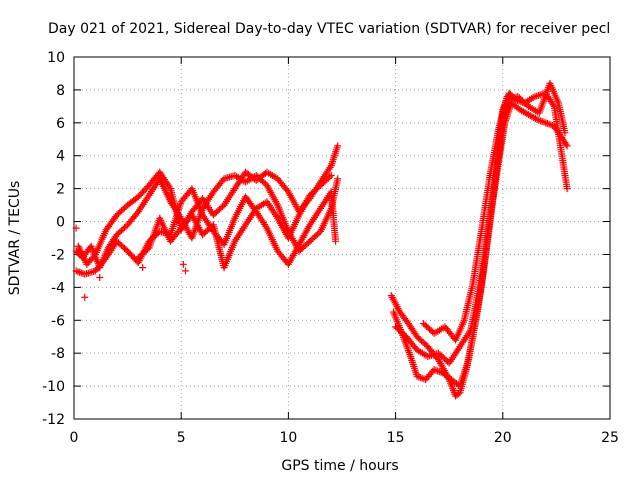  I want to click on y-tick-label: -10, so click(53, 387).